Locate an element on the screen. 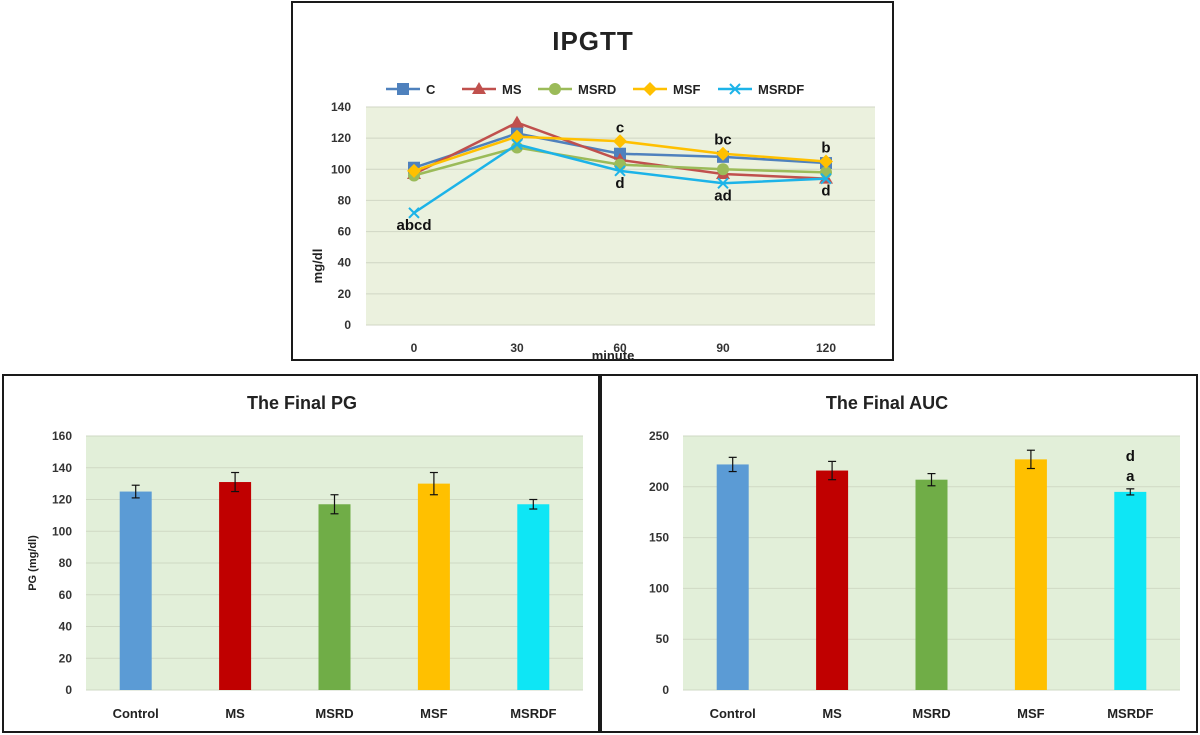 This screenshot has height=735, width=1200. legend-label-c: C is located at coordinates (431, 89).